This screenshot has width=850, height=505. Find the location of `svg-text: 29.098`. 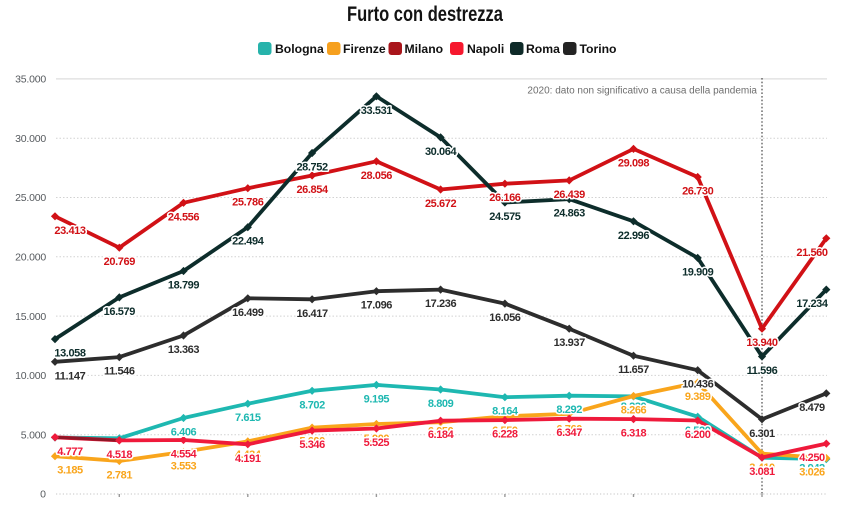

svg-text: 29.098 is located at coordinates (634, 163).